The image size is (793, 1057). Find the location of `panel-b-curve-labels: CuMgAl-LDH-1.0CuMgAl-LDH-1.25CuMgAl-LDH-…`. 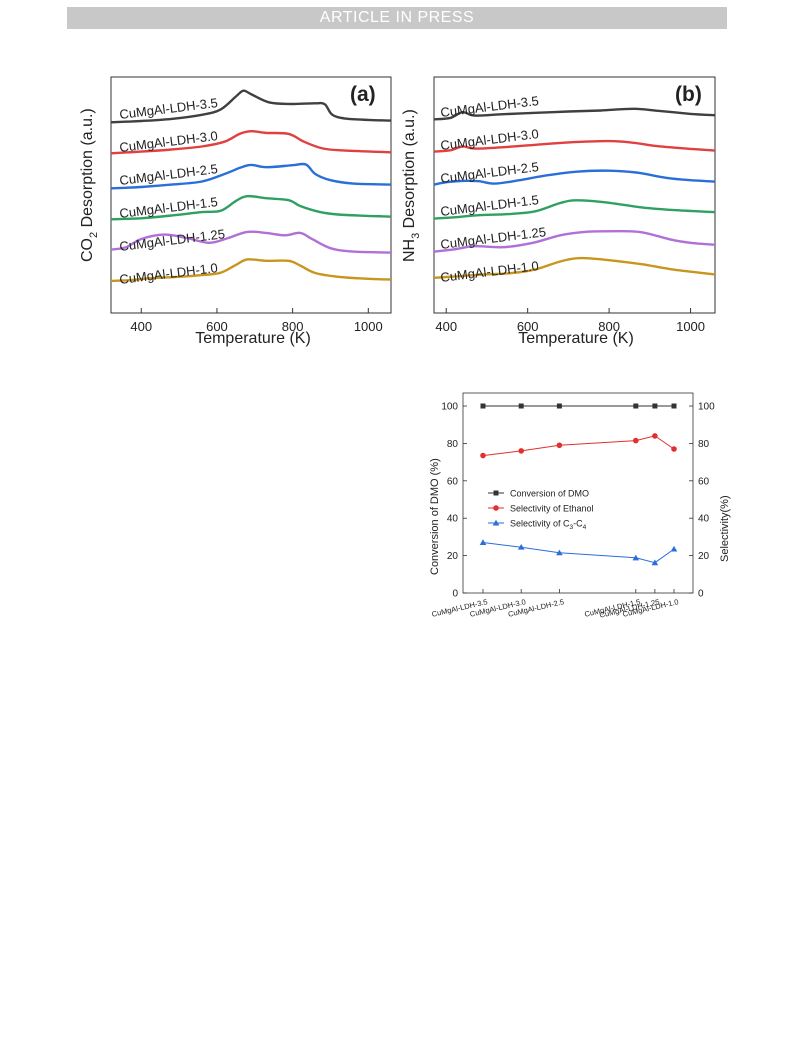

panel-b-curve-labels: CuMgAl-LDH-1.0CuMgAl-LDH-1.25CuMgAl-LDH-… is located at coordinates (493, 189).